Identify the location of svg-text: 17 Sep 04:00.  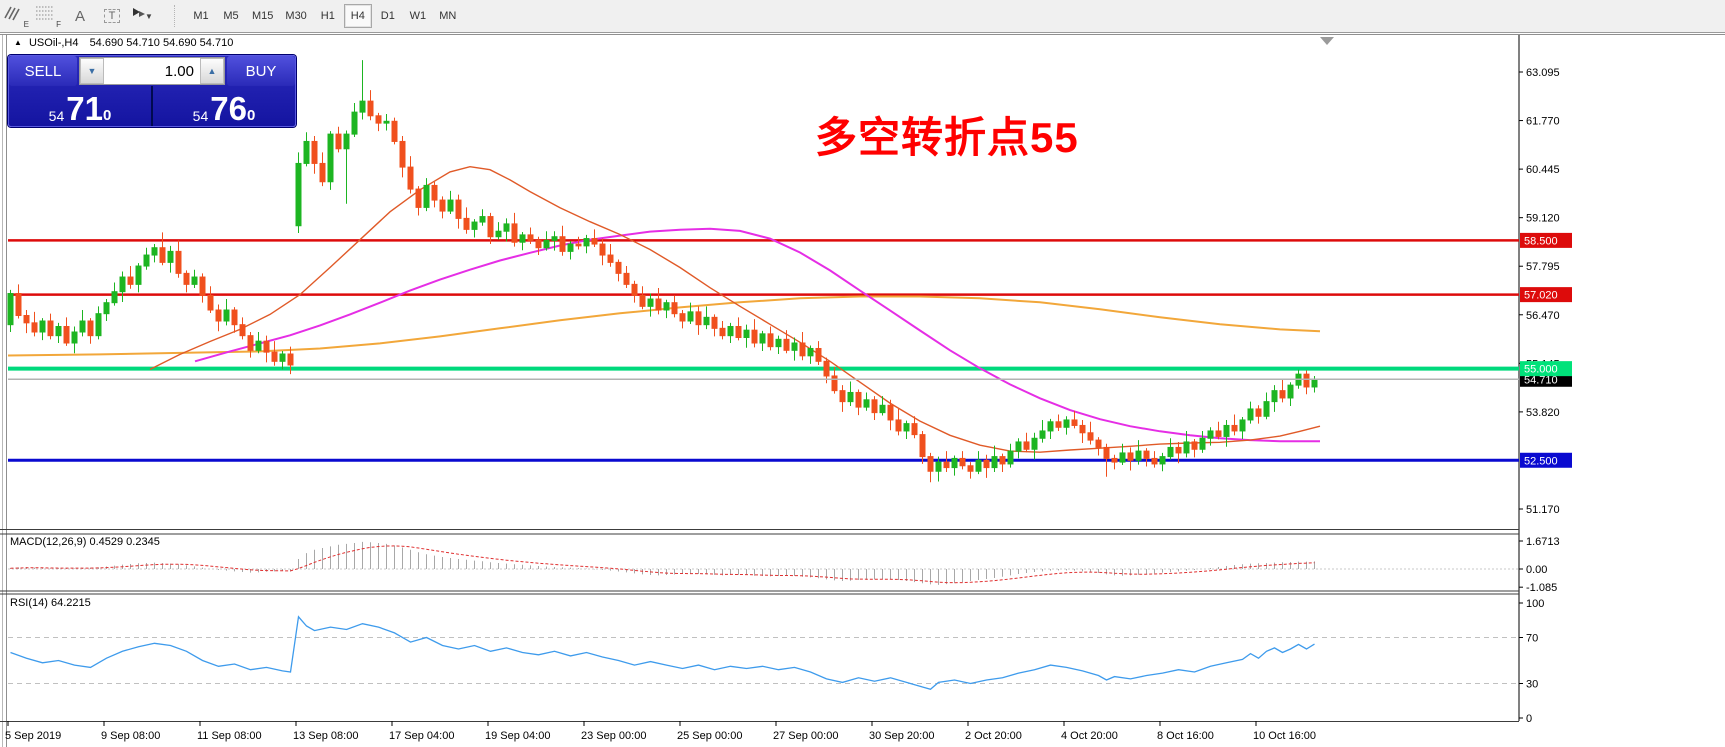
(421, 736).